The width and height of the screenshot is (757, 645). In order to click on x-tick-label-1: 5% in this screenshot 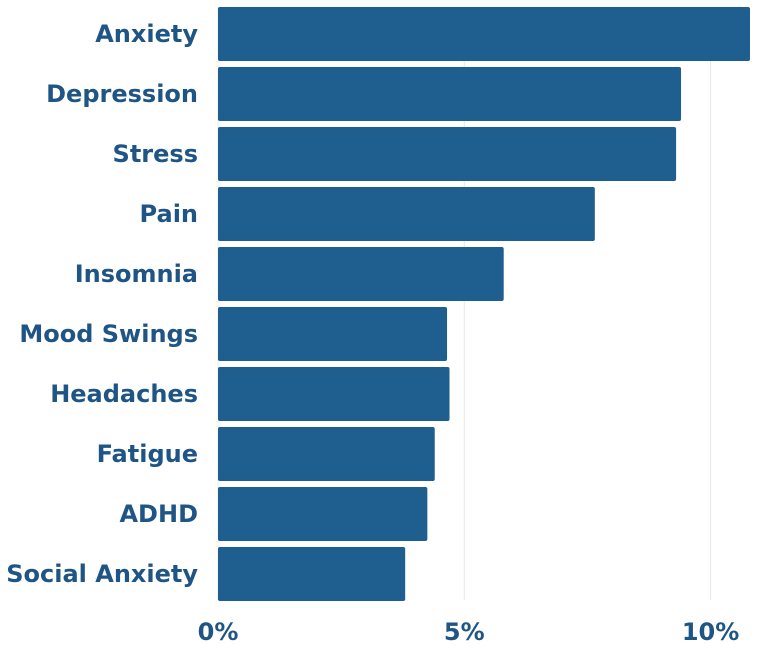, I will do `click(464, 631)`.